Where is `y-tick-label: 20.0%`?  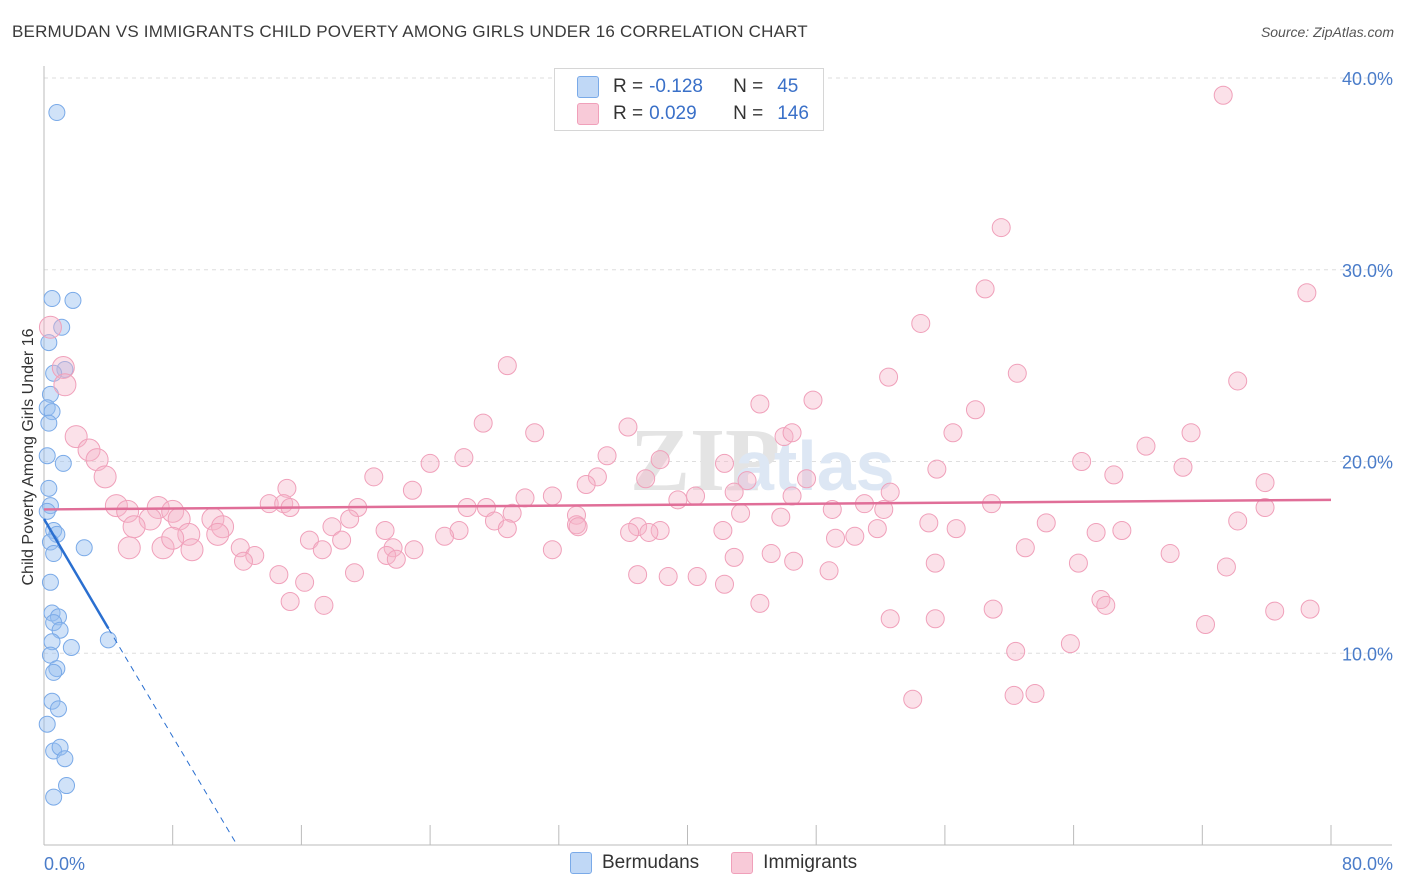 y-tick-label: 20.0% is located at coordinates (1367, 463).